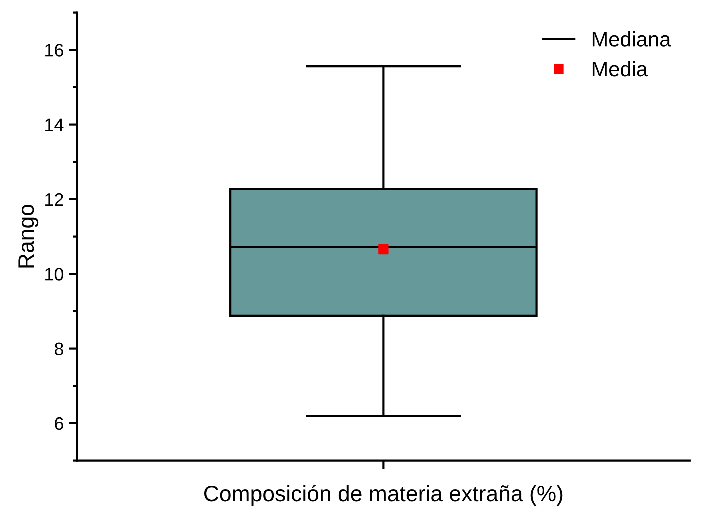 This screenshot has width=704, height=512. What do you see at coordinates (59, 349) in the screenshot?
I see `y-tick-label: 8` at bounding box center [59, 349].